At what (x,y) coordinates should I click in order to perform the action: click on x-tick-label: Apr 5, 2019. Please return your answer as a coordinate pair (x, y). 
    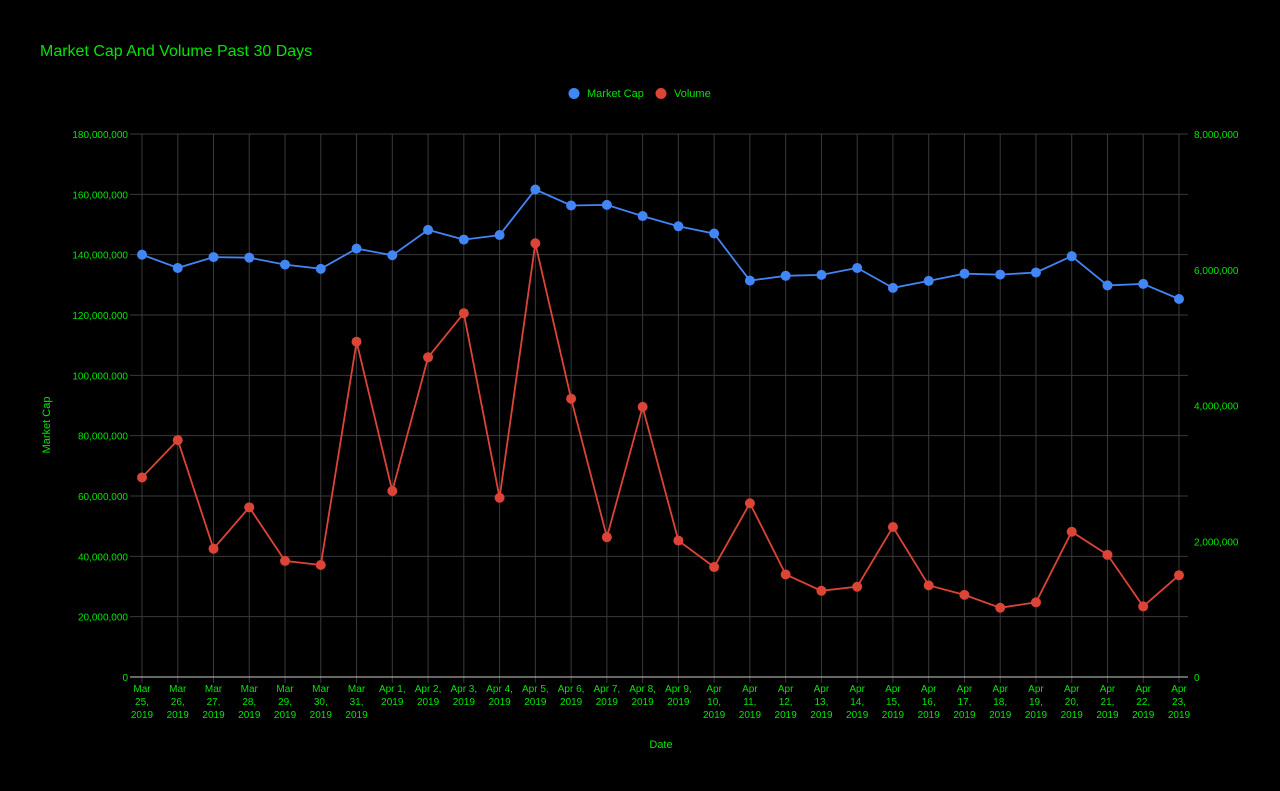
    Looking at the image, I should click on (535, 696).